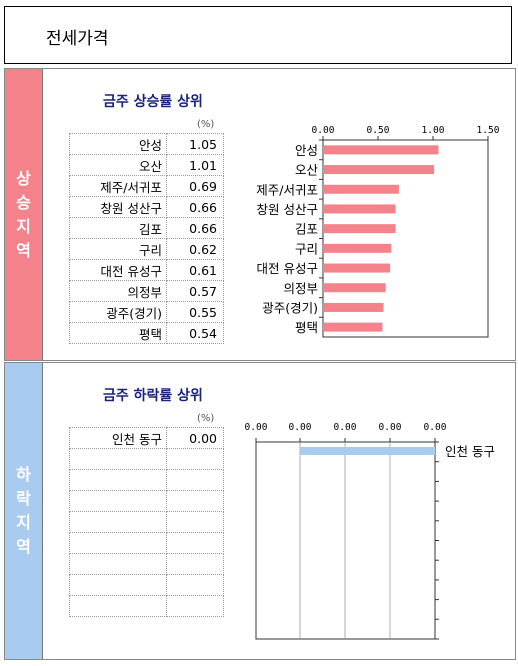  What do you see at coordinates (118, 438) in the screenshot?
I see `region-name: 인천 동구` at bounding box center [118, 438].